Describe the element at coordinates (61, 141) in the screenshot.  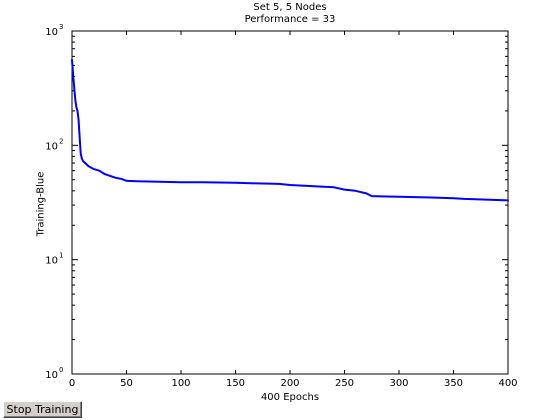
I see `y-tick-label-exponent: 2` at that location.